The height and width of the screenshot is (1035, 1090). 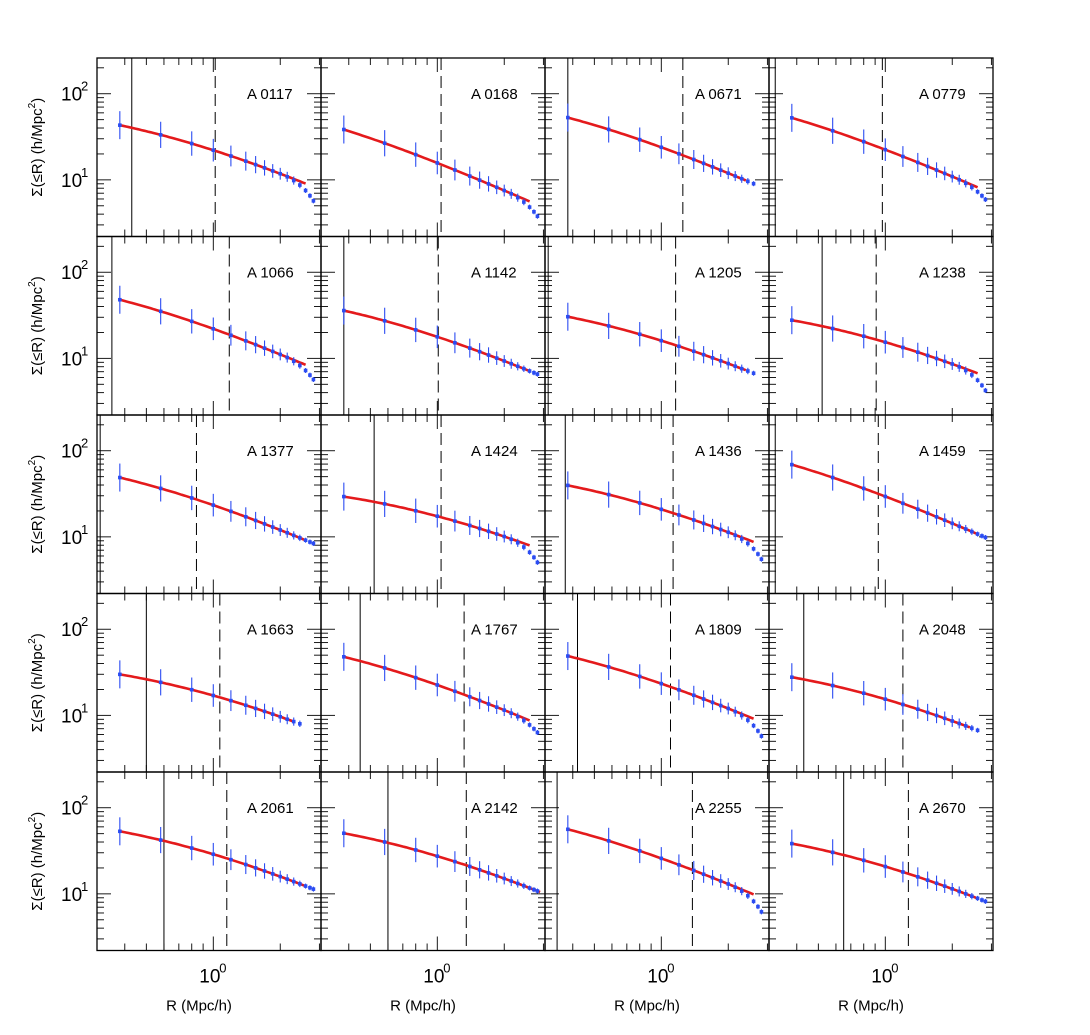 What do you see at coordinates (36, 147) in the screenshot?
I see `y-axis-title: Σ(≤R) (h/Mpc2)` at bounding box center [36, 147].